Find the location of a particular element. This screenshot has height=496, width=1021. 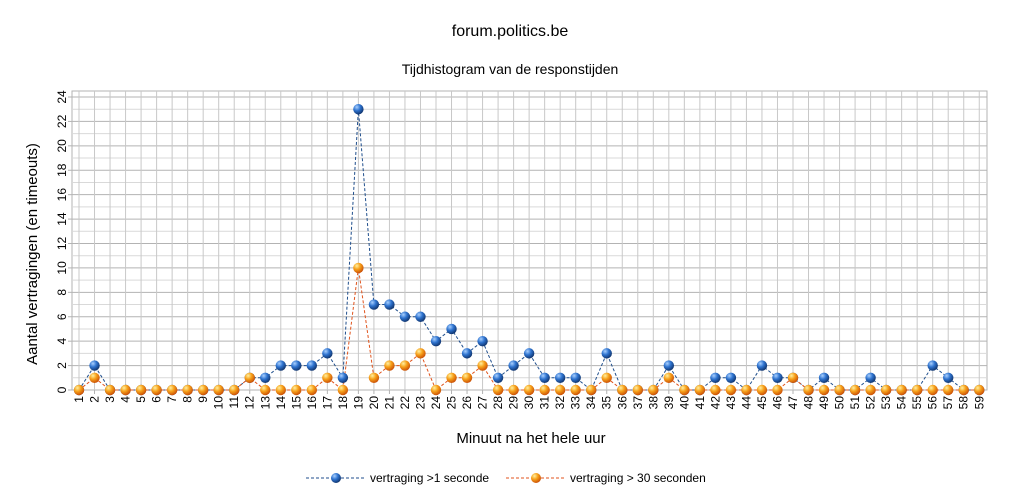

x-tick-label: 48 is located at coordinates (809, 403).